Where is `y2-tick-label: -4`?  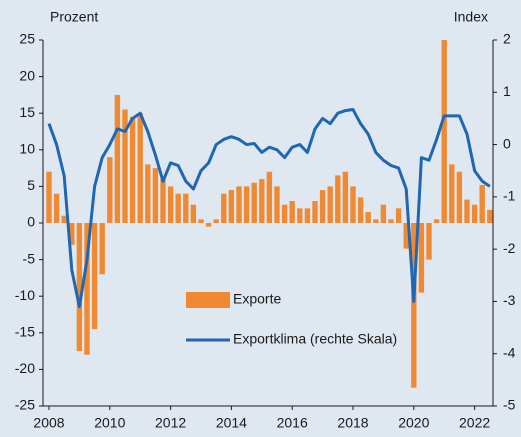
y2-tick-label: -4 is located at coordinates (509, 352).